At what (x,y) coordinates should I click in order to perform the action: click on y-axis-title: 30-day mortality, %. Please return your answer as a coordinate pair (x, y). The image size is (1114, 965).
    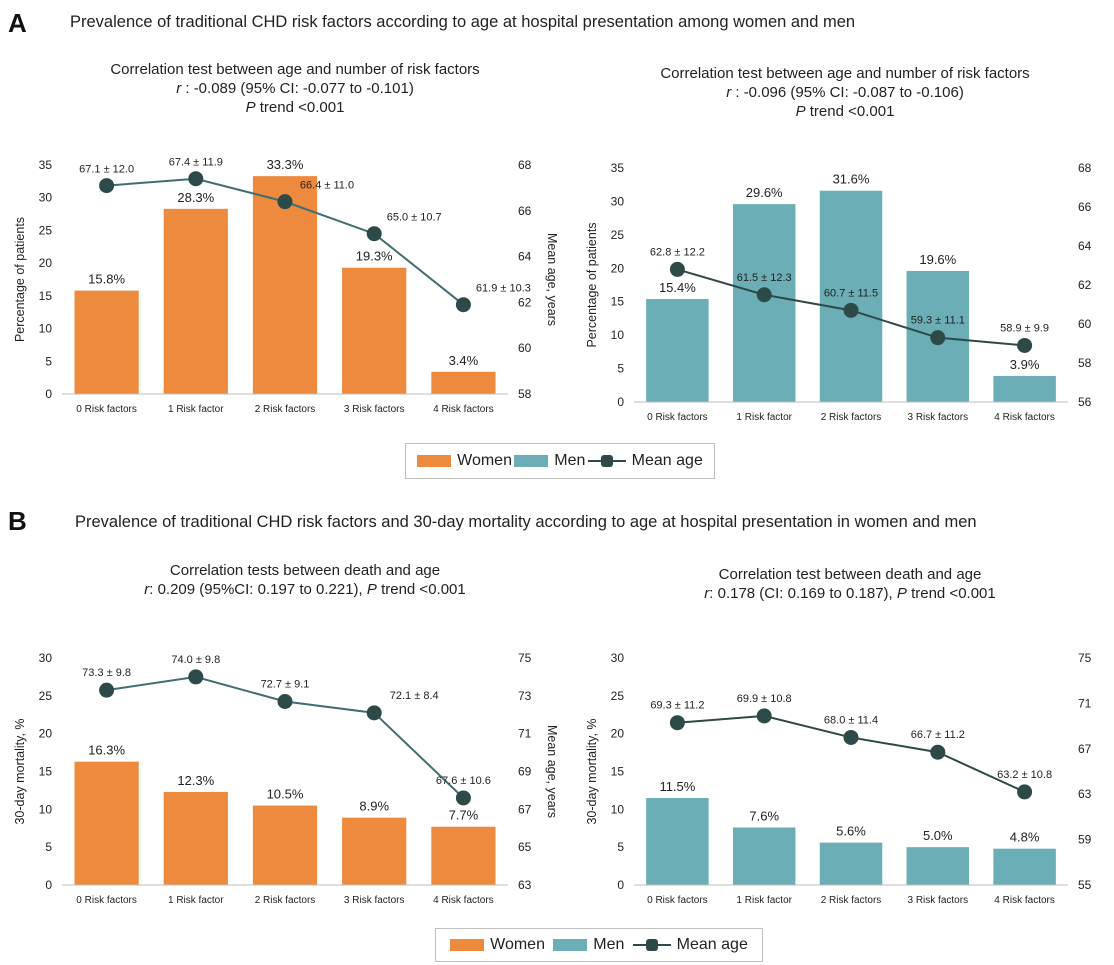
    Looking at the image, I should click on (592, 771).